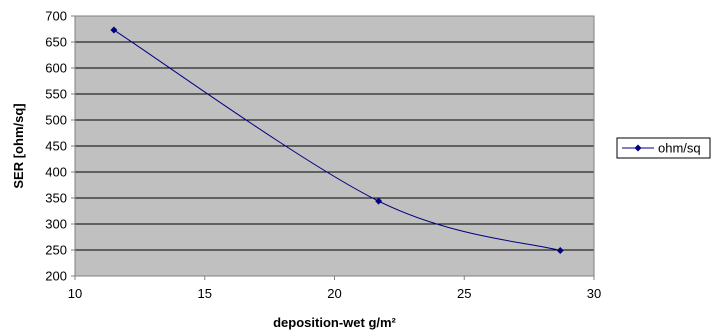 This screenshot has width=717, height=332. What do you see at coordinates (679, 148) in the screenshot?
I see `legend-label: ohm/sq` at bounding box center [679, 148].